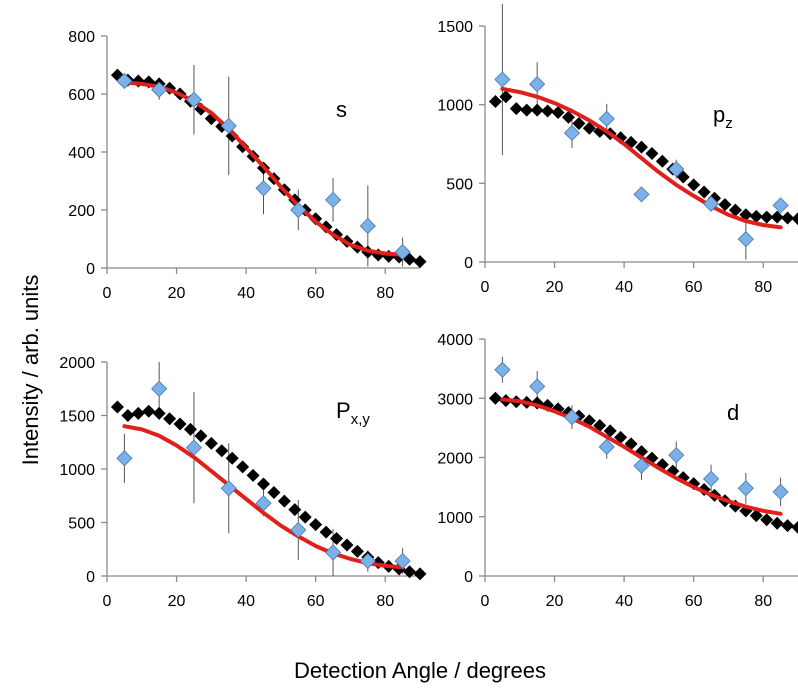 The width and height of the screenshot is (798, 690). What do you see at coordinates (719, 114) in the screenshot?
I see `panel-label-main: p` at bounding box center [719, 114].